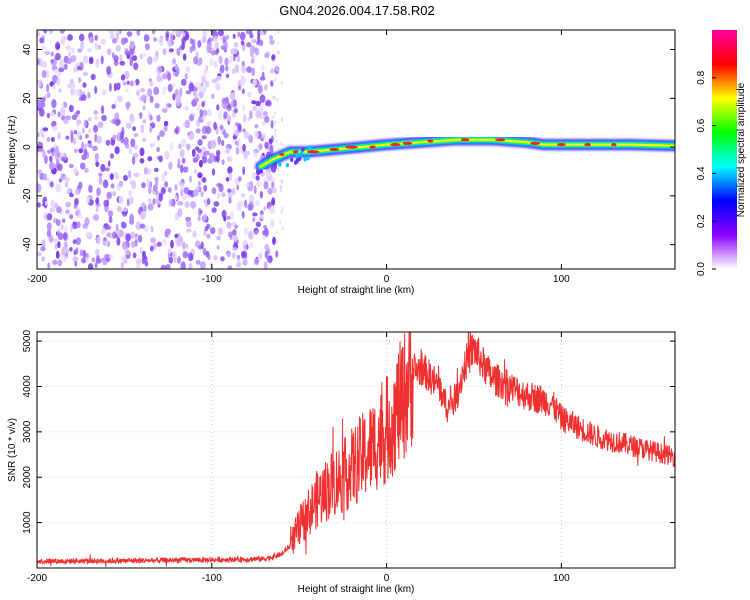  What do you see at coordinates (37, 279) in the screenshot?
I see `x-tick-label: -200` at bounding box center [37, 279].